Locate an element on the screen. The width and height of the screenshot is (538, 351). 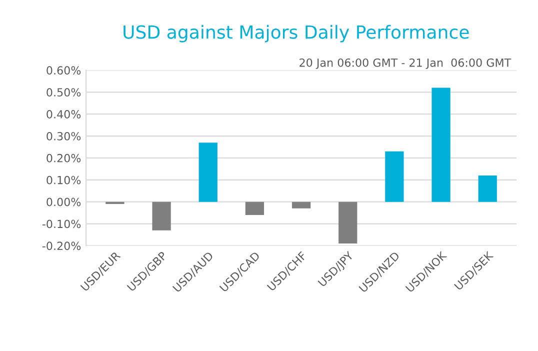
chart-title: USD against Majors Daily Performance is located at coordinates (296, 33).